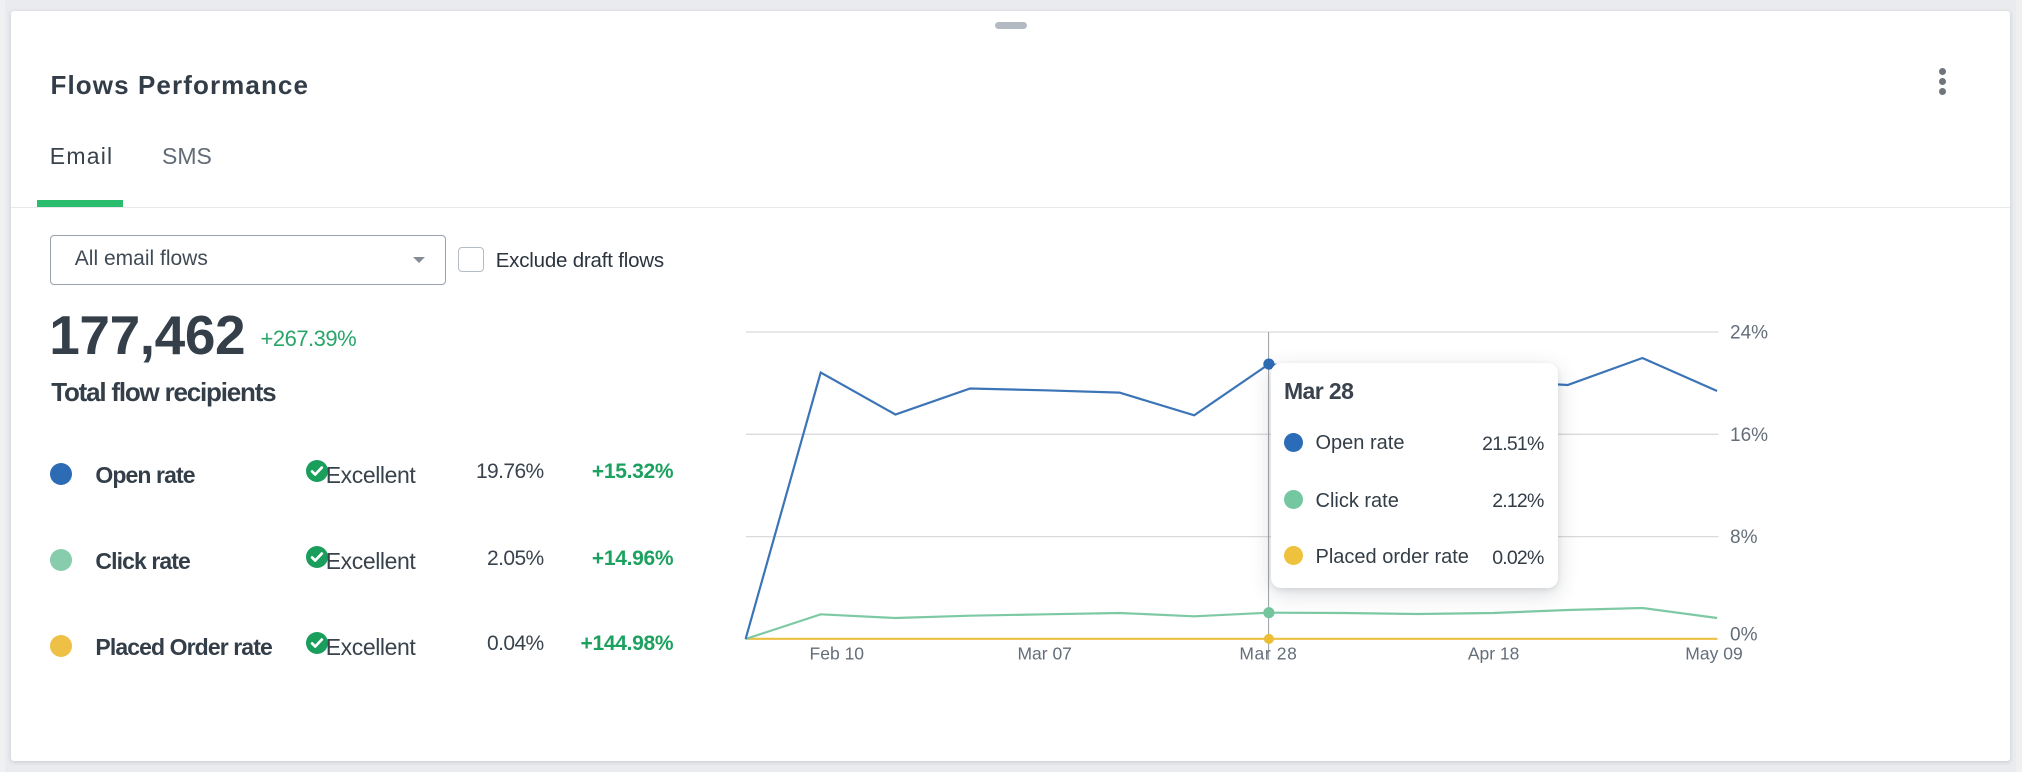  I want to click on svg-text: Mar 28, so click(1268, 654).